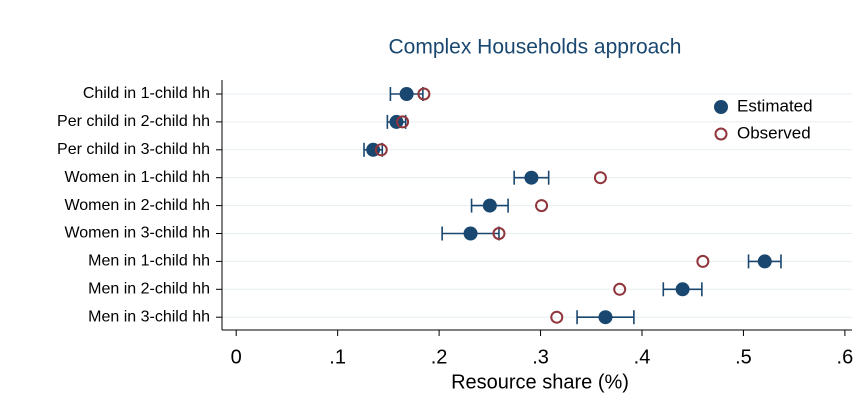 The width and height of the screenshot is (855, 402). What do you see at coordinates (540, 382) in the screenshot?
I see `x-axis-label: Resource share (%)` at bounding box center [540, 382].